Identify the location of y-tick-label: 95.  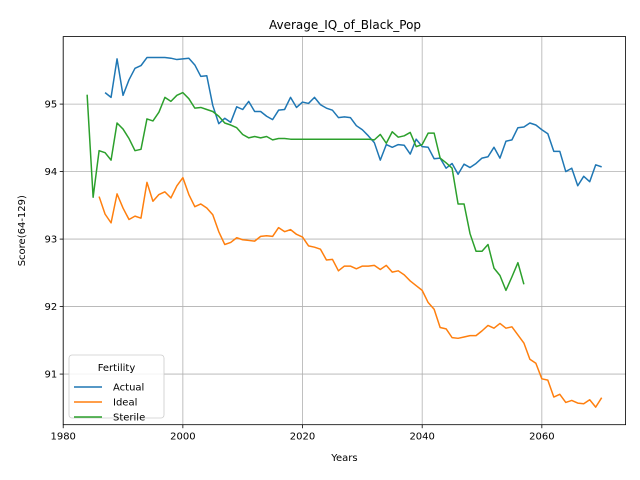
(50, 105).